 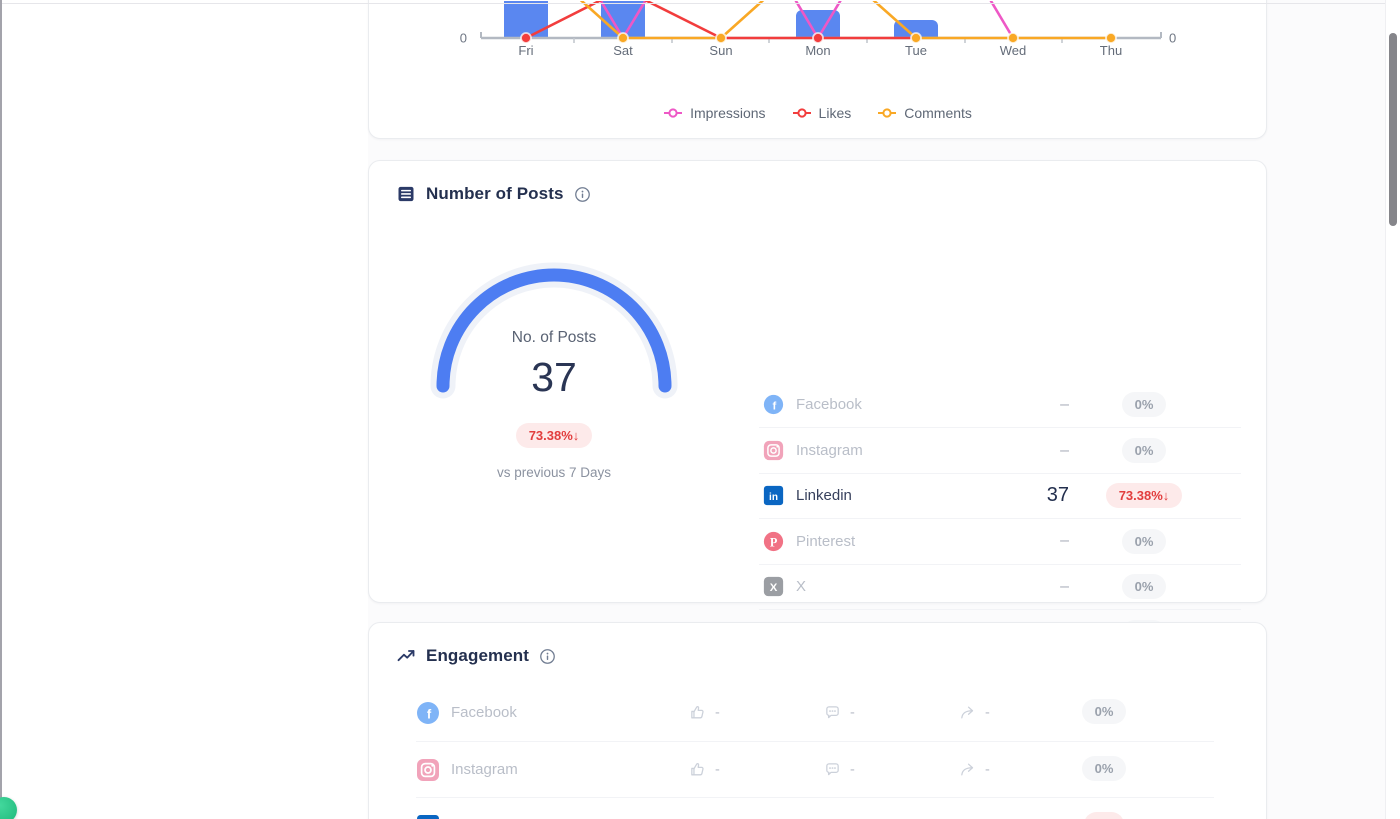 I want to click on svg-text: Thu, so click(x=1111, y=50).